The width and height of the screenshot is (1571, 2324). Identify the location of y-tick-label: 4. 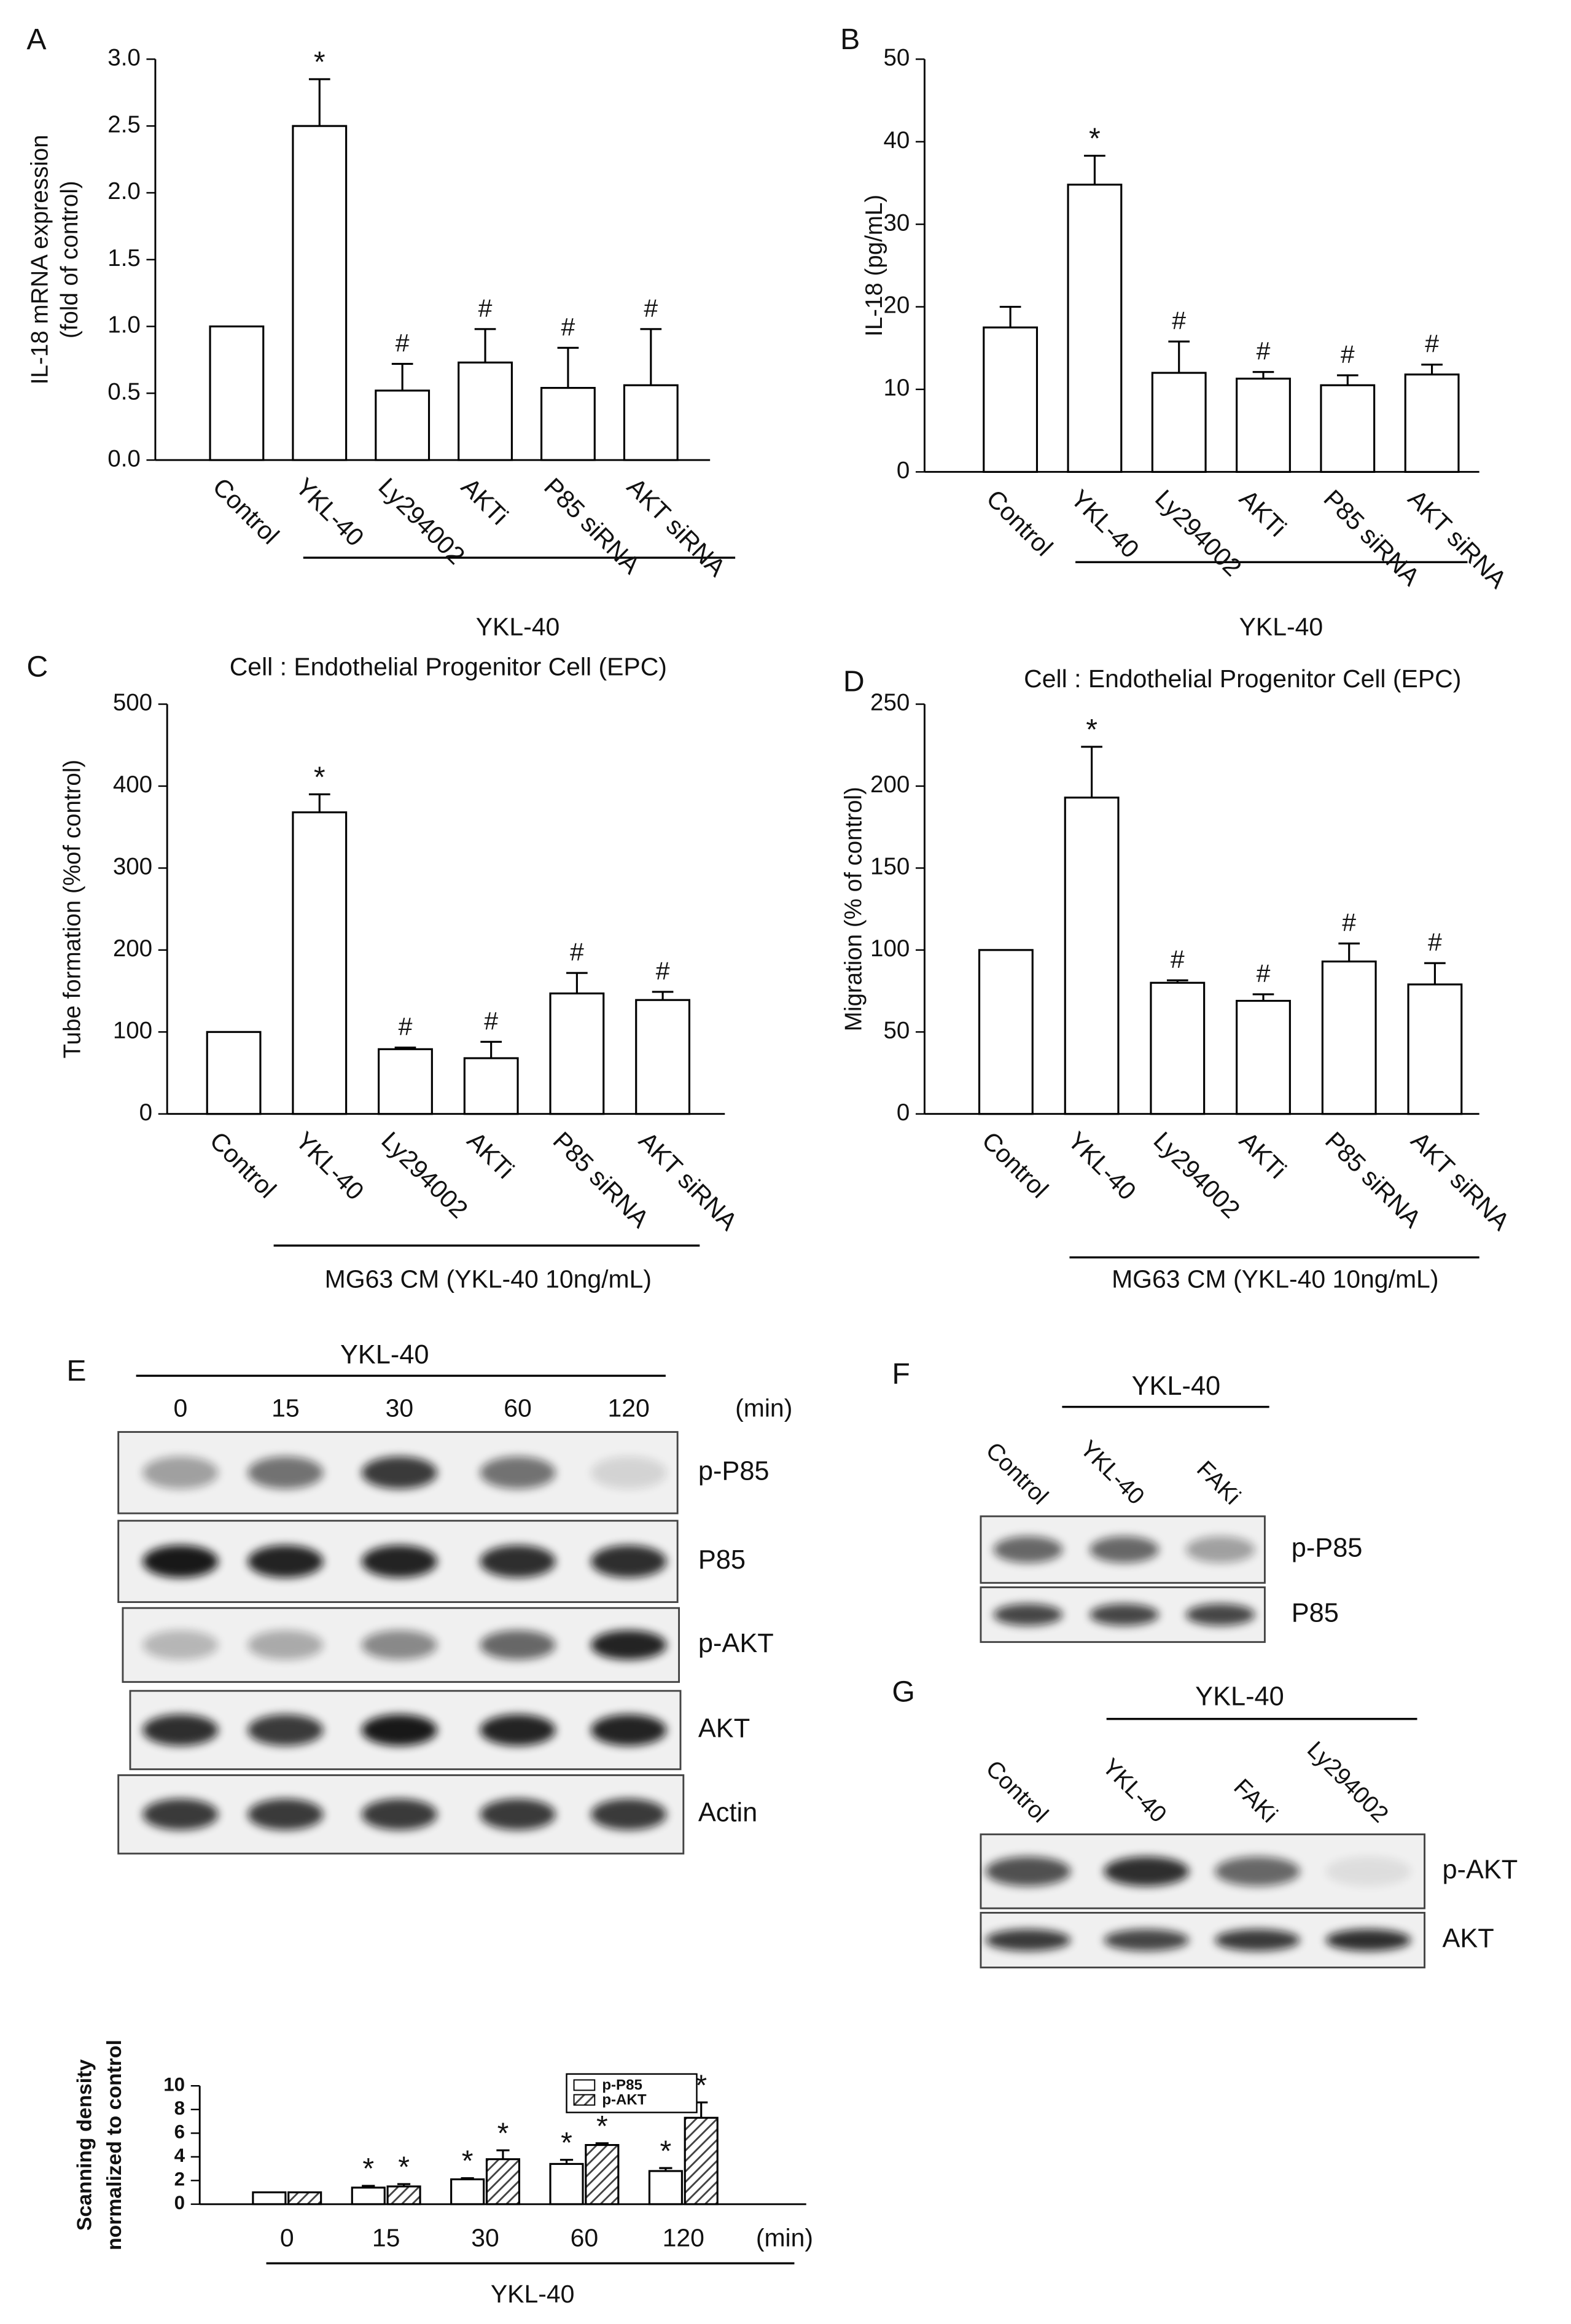
(180, 2155).